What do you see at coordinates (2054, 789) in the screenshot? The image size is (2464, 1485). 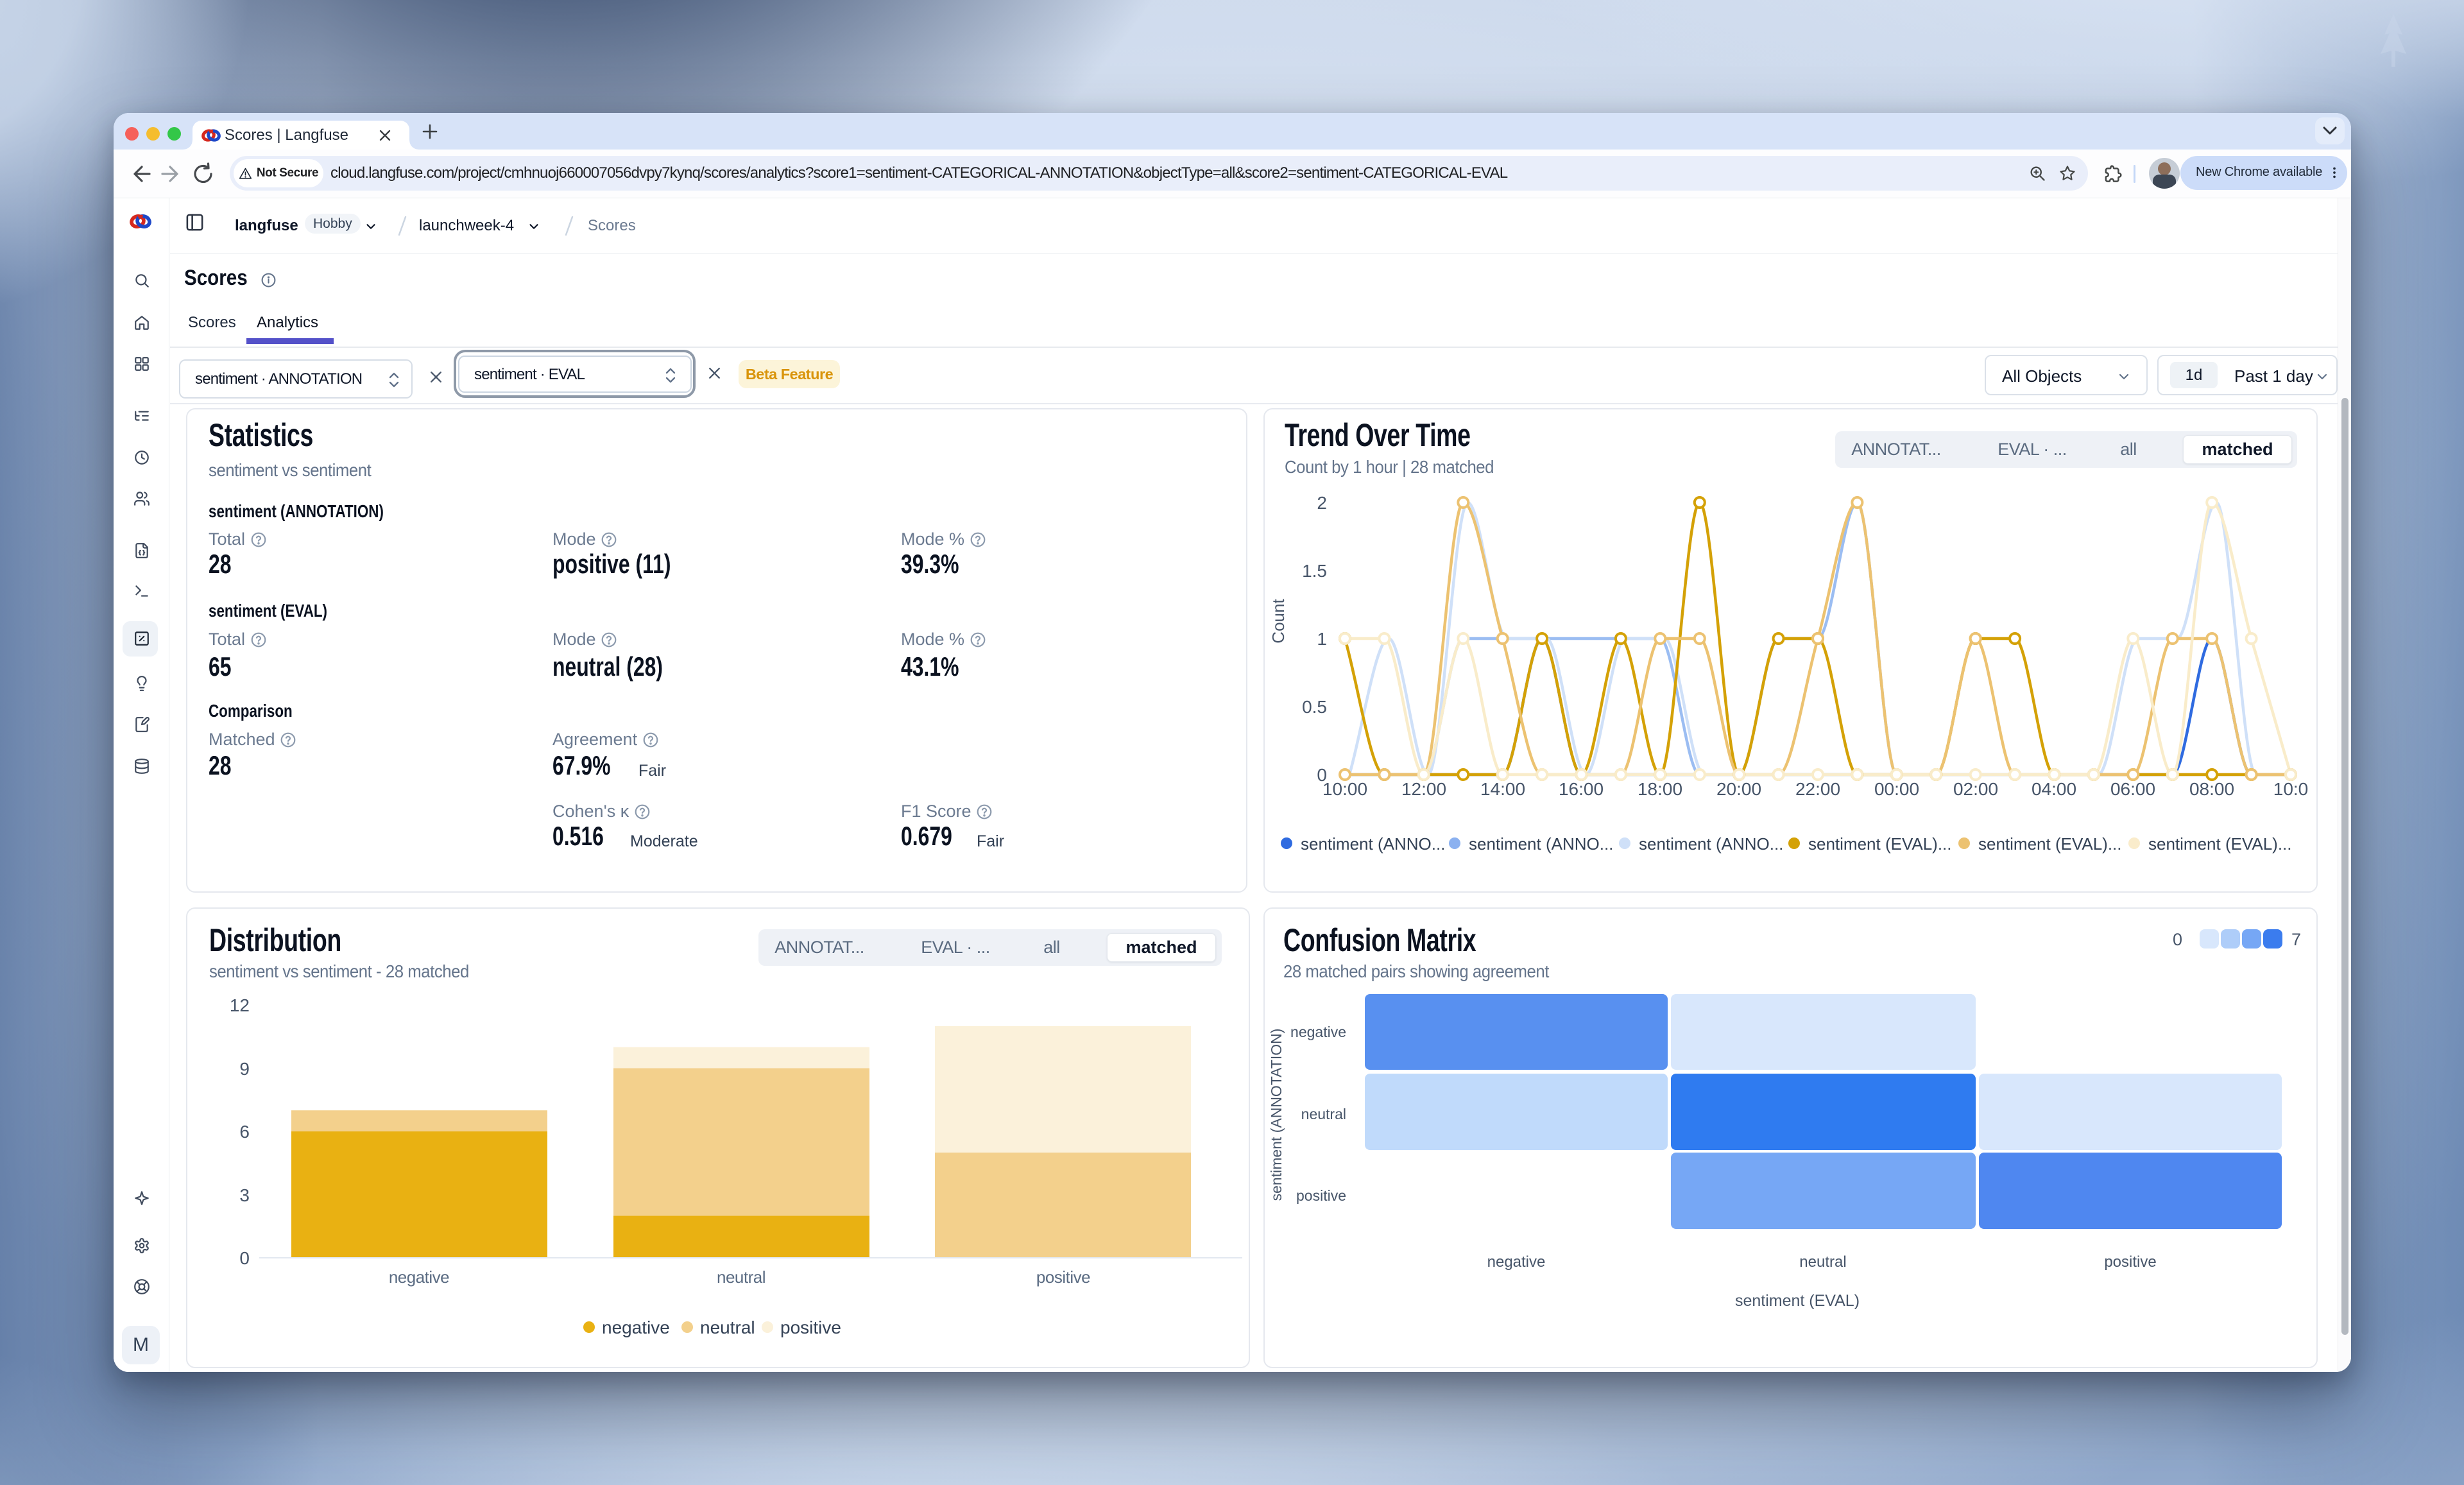 I see `svg-text: 04:00` at bounding box center [2054, 789].